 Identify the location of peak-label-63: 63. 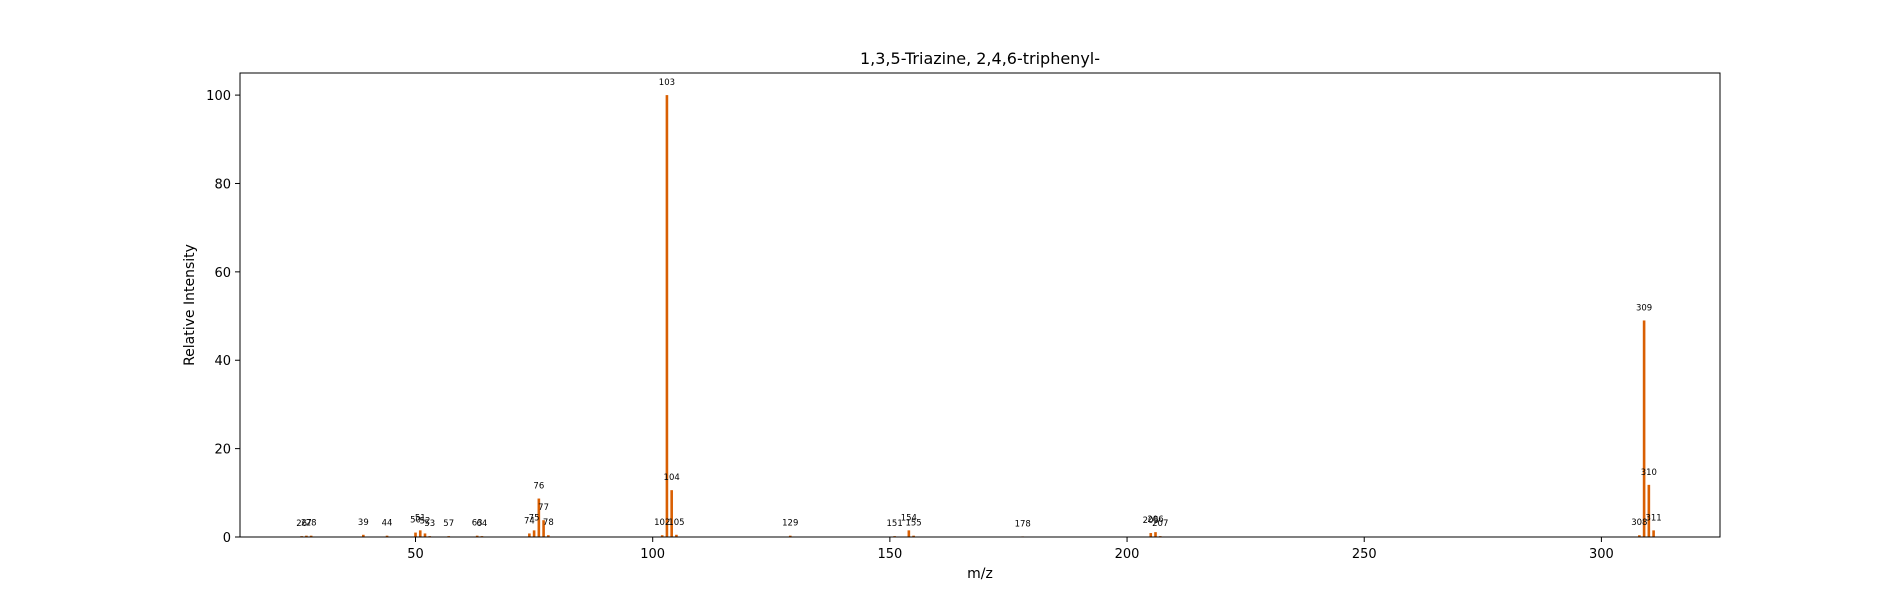
(477, 524).